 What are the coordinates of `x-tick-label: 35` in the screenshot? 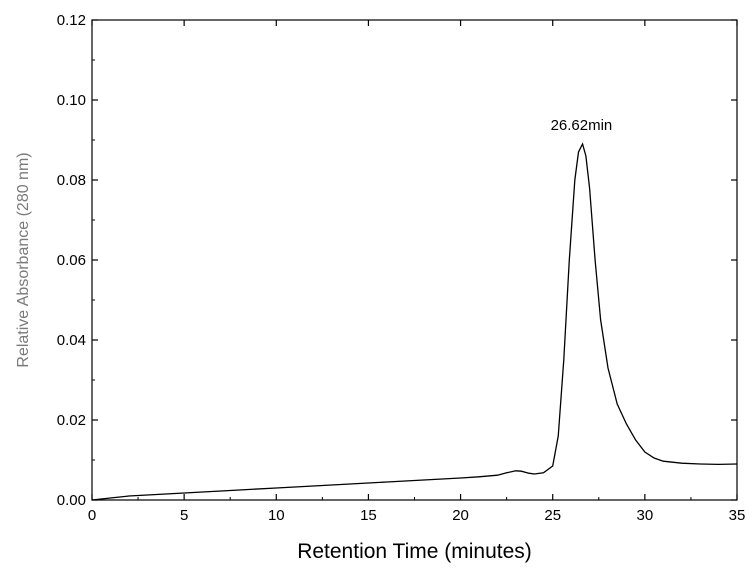 It's located at (737, 515).